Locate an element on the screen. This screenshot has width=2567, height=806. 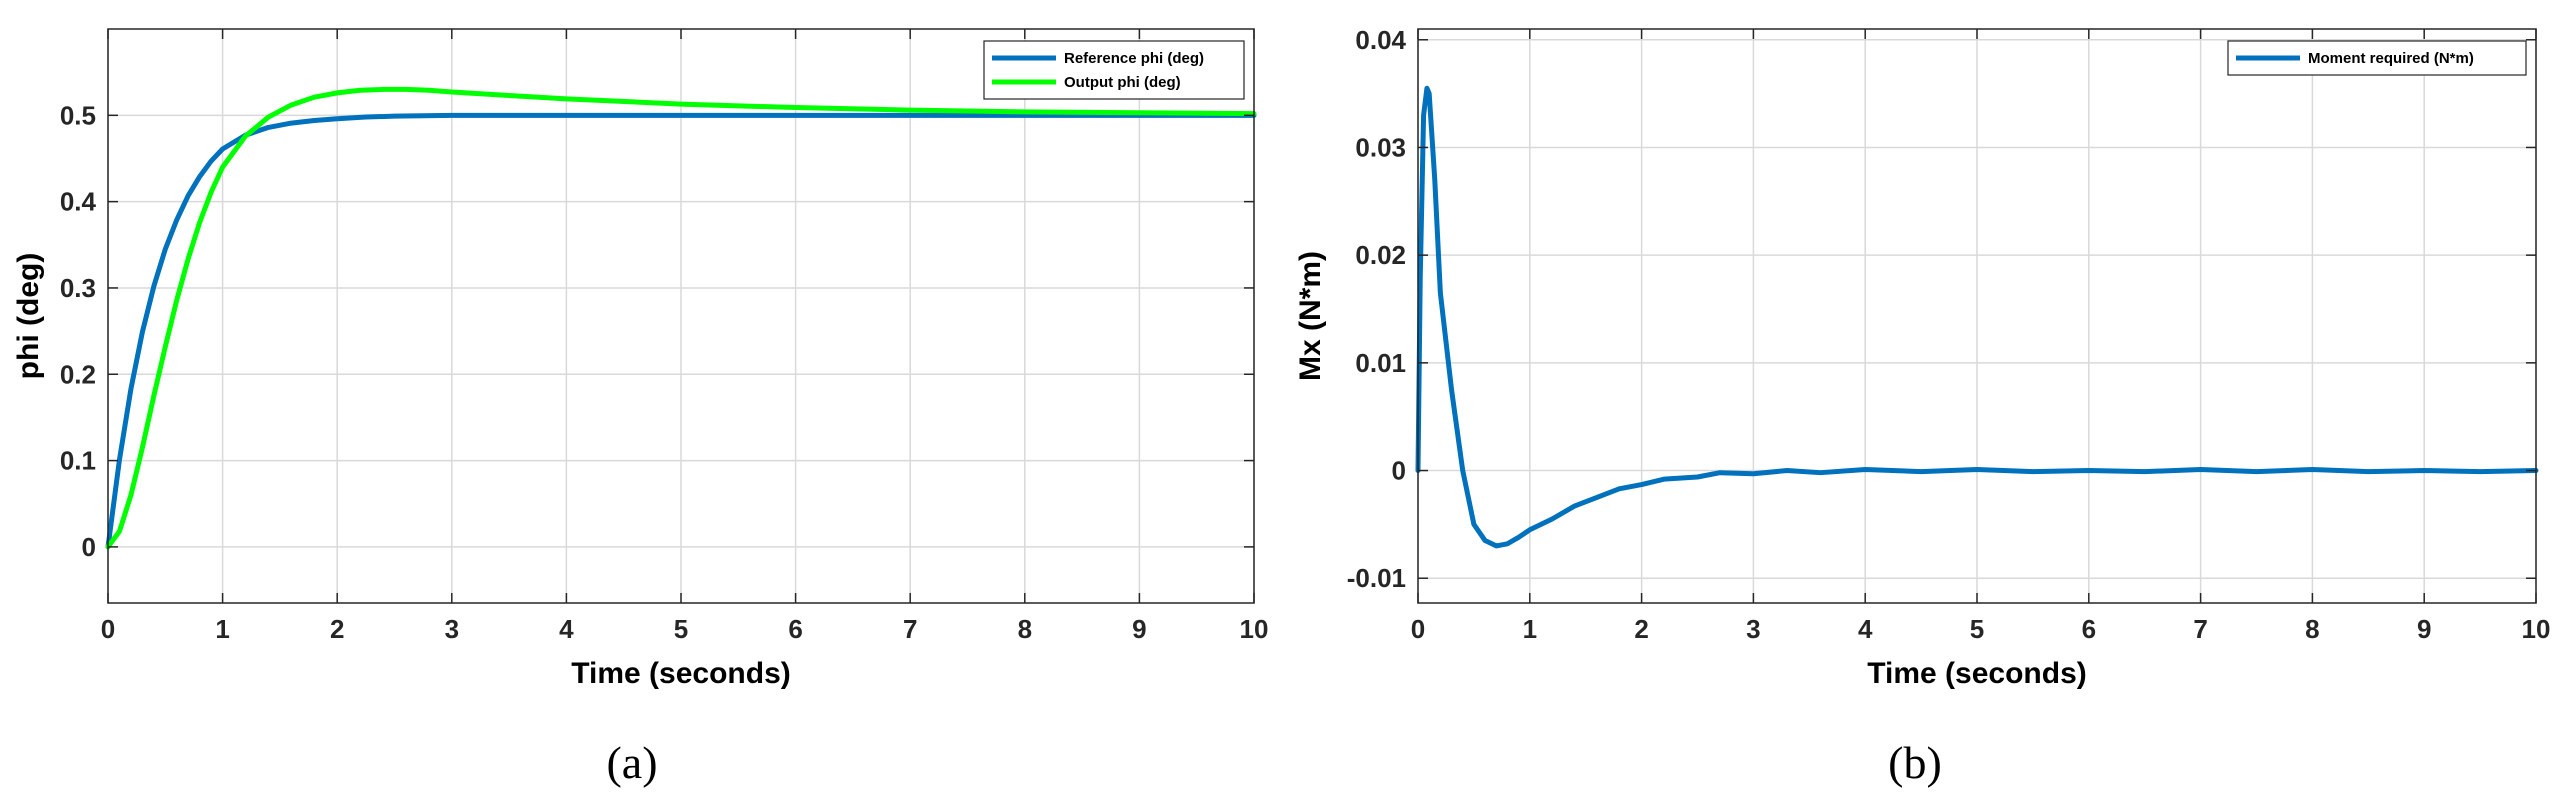
y-axis-label: Mx (N*m) is located at coordinates (1310, 316).